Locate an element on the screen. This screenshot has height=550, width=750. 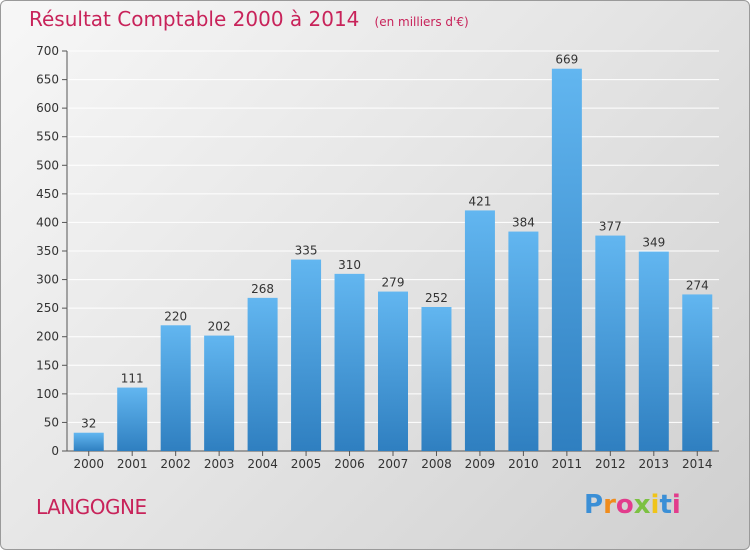
x-tick-label: 2008 is located at coordinates (436, 464).